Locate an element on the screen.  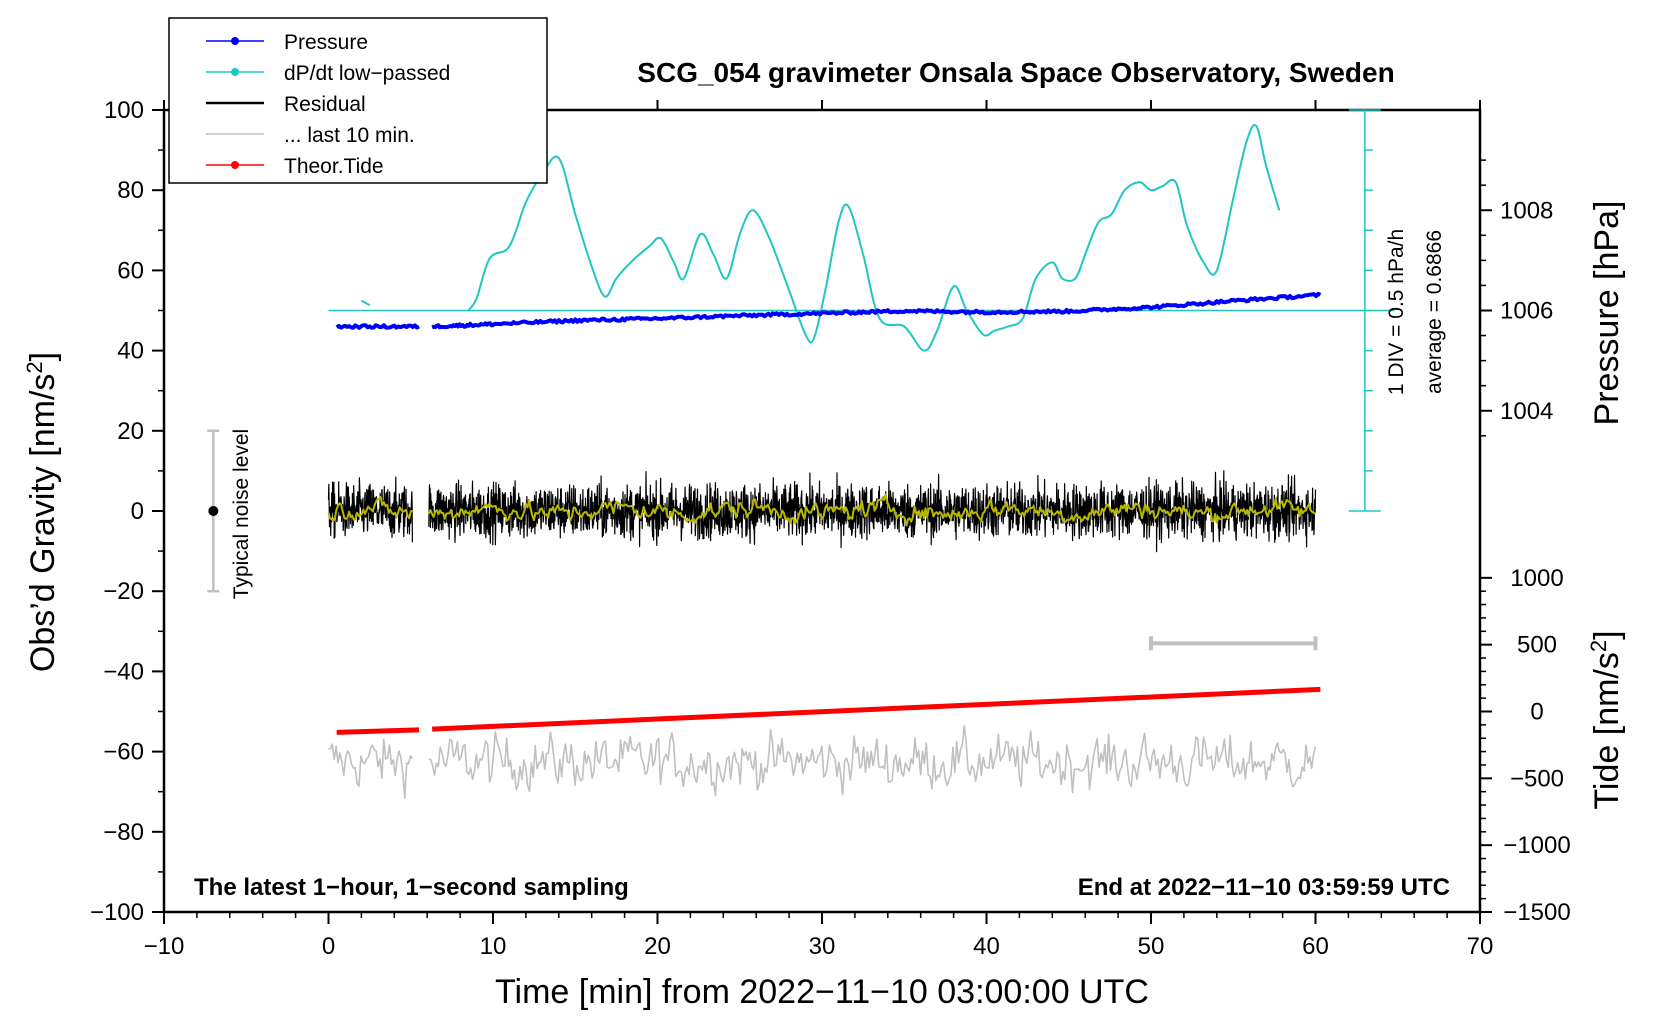
legend-box is located at coordinates (358, 100).